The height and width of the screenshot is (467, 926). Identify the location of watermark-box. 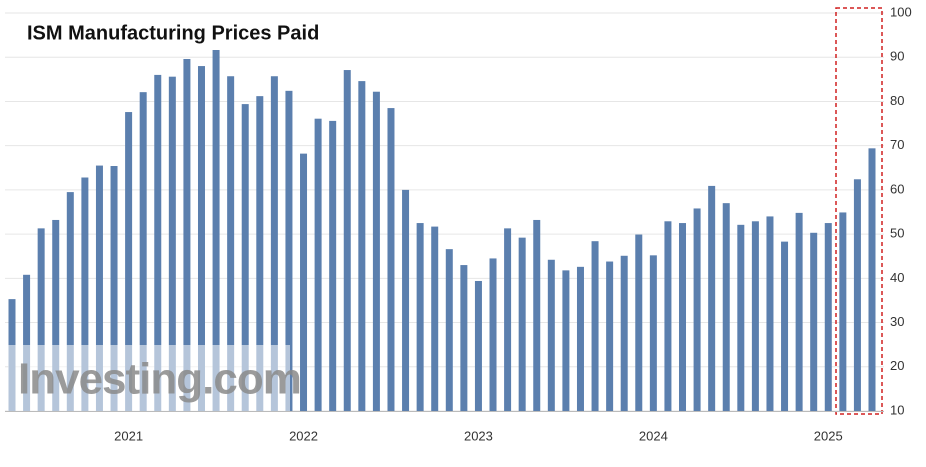
(149, 378).